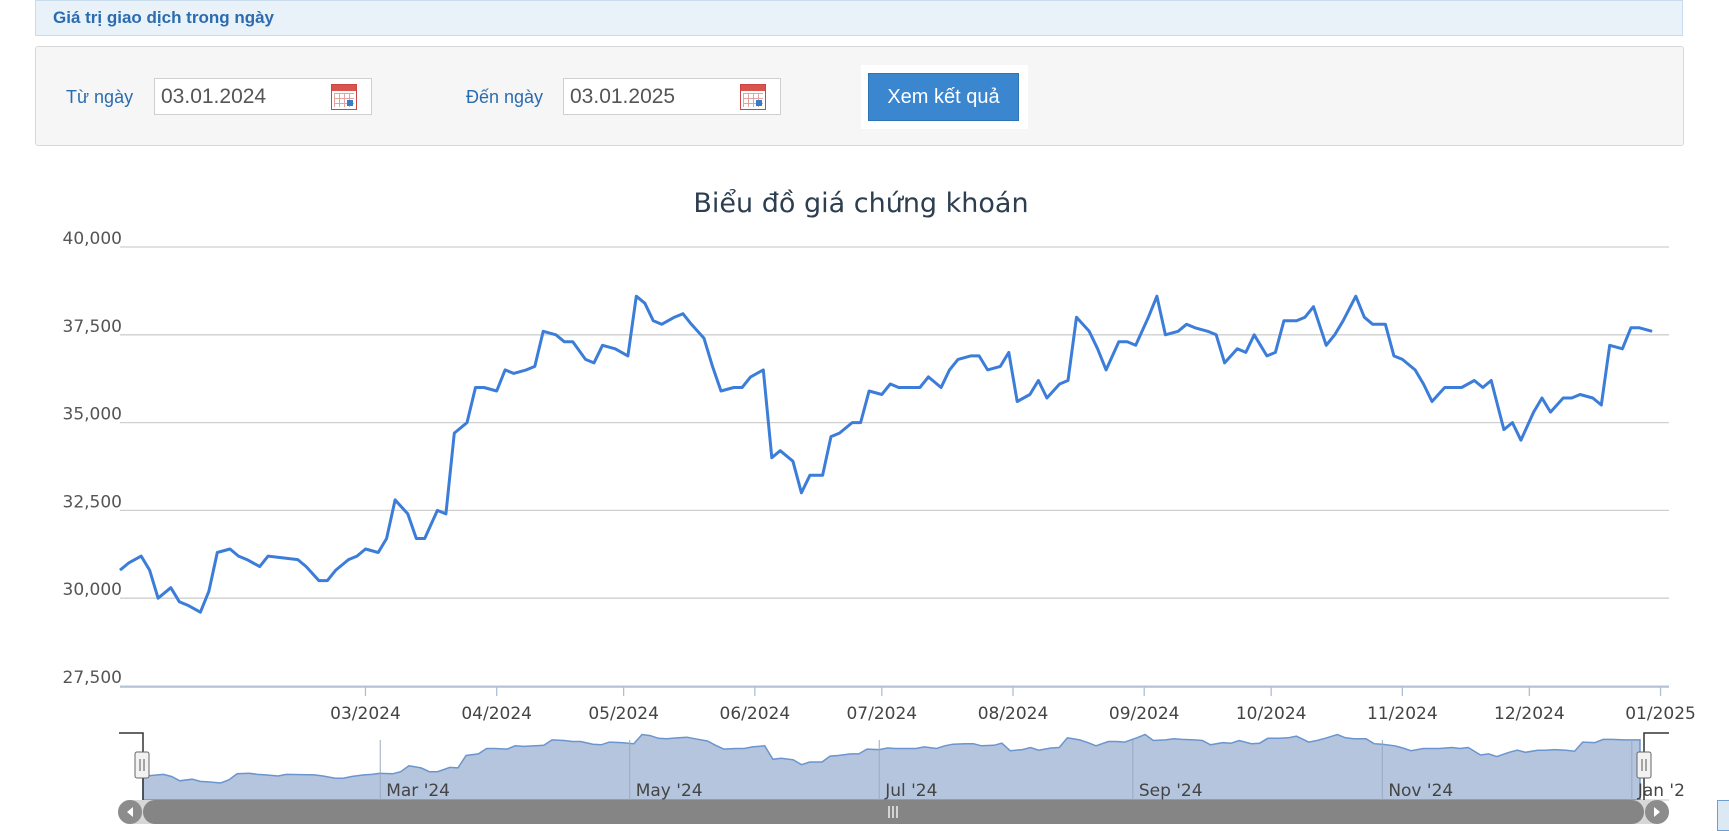 This screenshot has width=1729, height=831. I want to click on y-tick-label: 37,500, so click(92, 327).